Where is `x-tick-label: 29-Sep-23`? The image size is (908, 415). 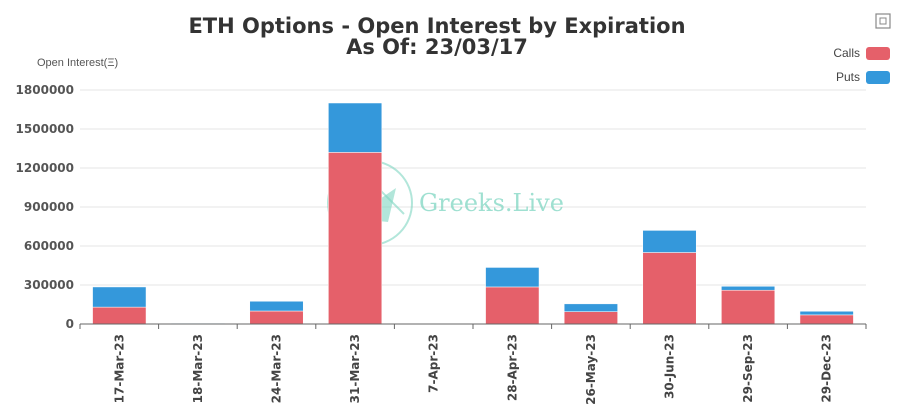
x-tick-label: 29-Sep-23 is located at coordinates (748, 368).